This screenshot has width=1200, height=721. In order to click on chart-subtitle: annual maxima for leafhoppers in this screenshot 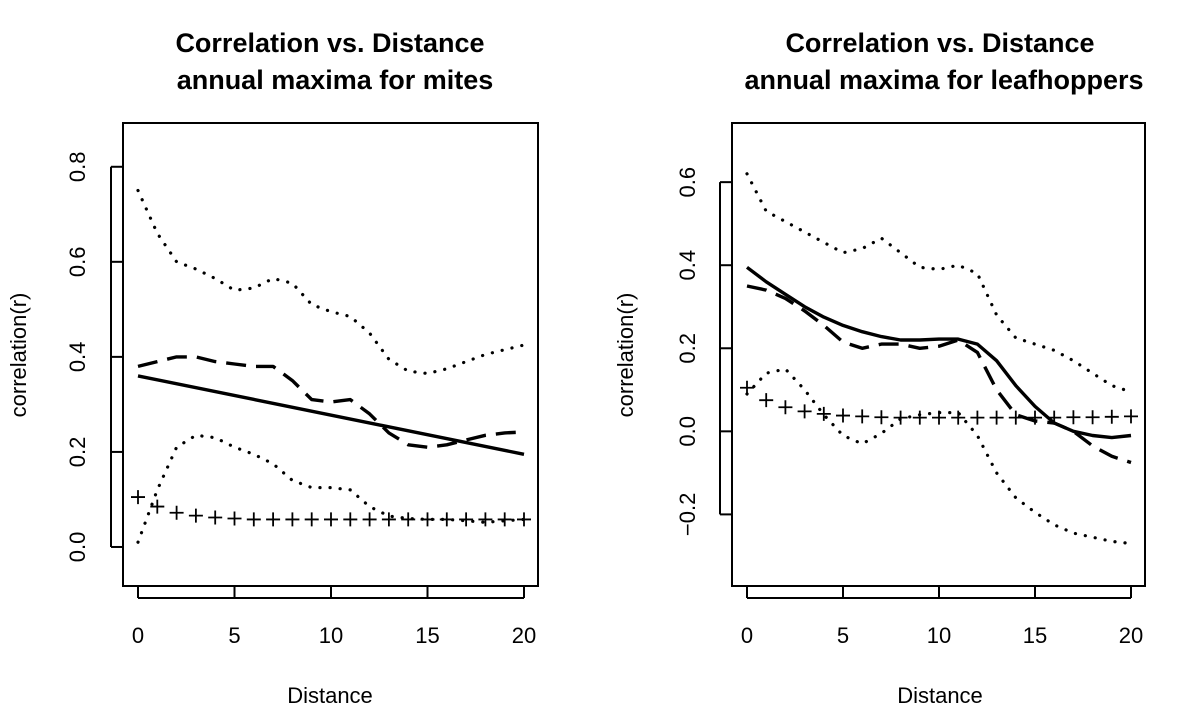, I will do `click(943, 80)`.